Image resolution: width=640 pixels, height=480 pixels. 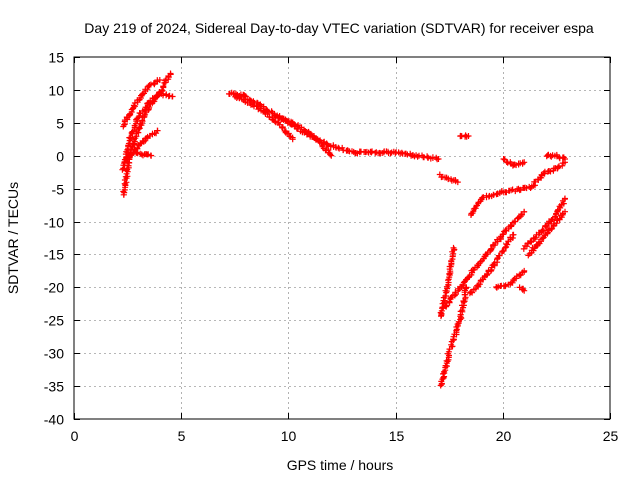 I want to click on series-evening-seg-a, so click(x=448, y=178).